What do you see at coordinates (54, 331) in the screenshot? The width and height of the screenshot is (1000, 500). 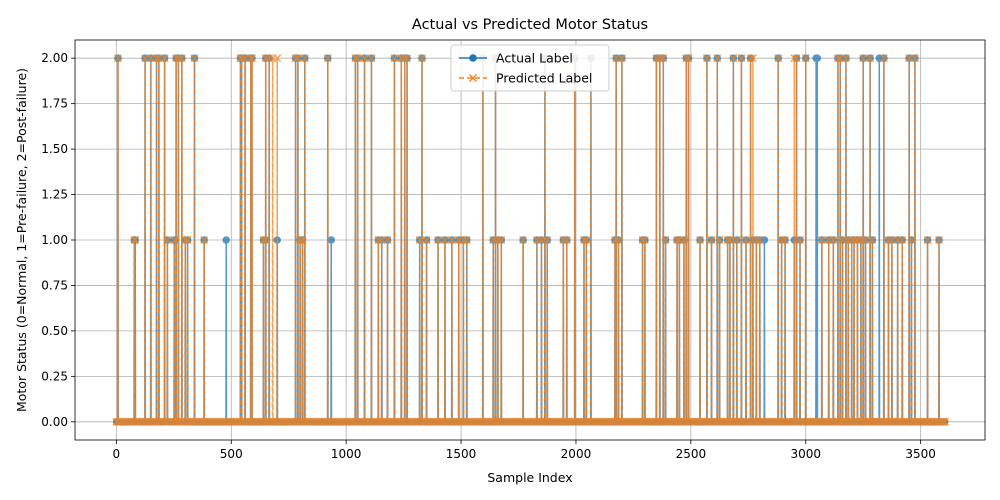 I see `y-tick-label: 0.50` at bounding box center [54, 331].